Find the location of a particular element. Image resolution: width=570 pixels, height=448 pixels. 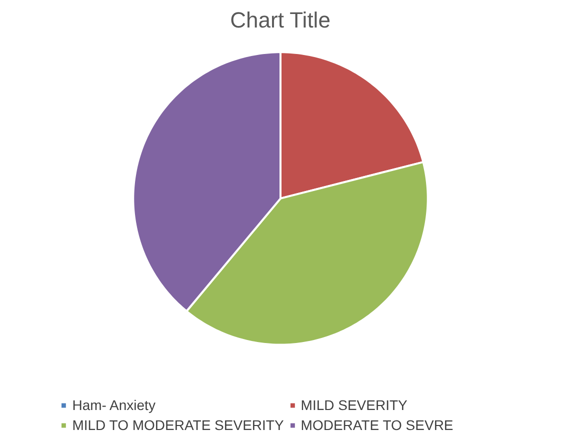

legend-label: MILD TO MODERATE SEVERITY is located at coordinates (178, 425).